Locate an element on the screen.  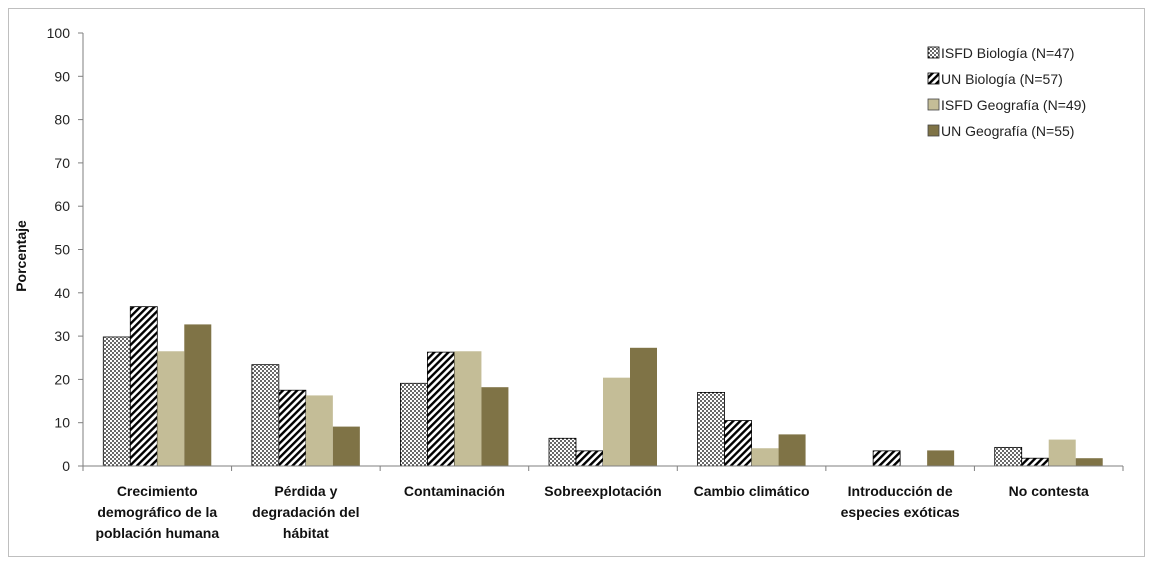
y-tick-label: 100 is located at coordinates (59, 33).